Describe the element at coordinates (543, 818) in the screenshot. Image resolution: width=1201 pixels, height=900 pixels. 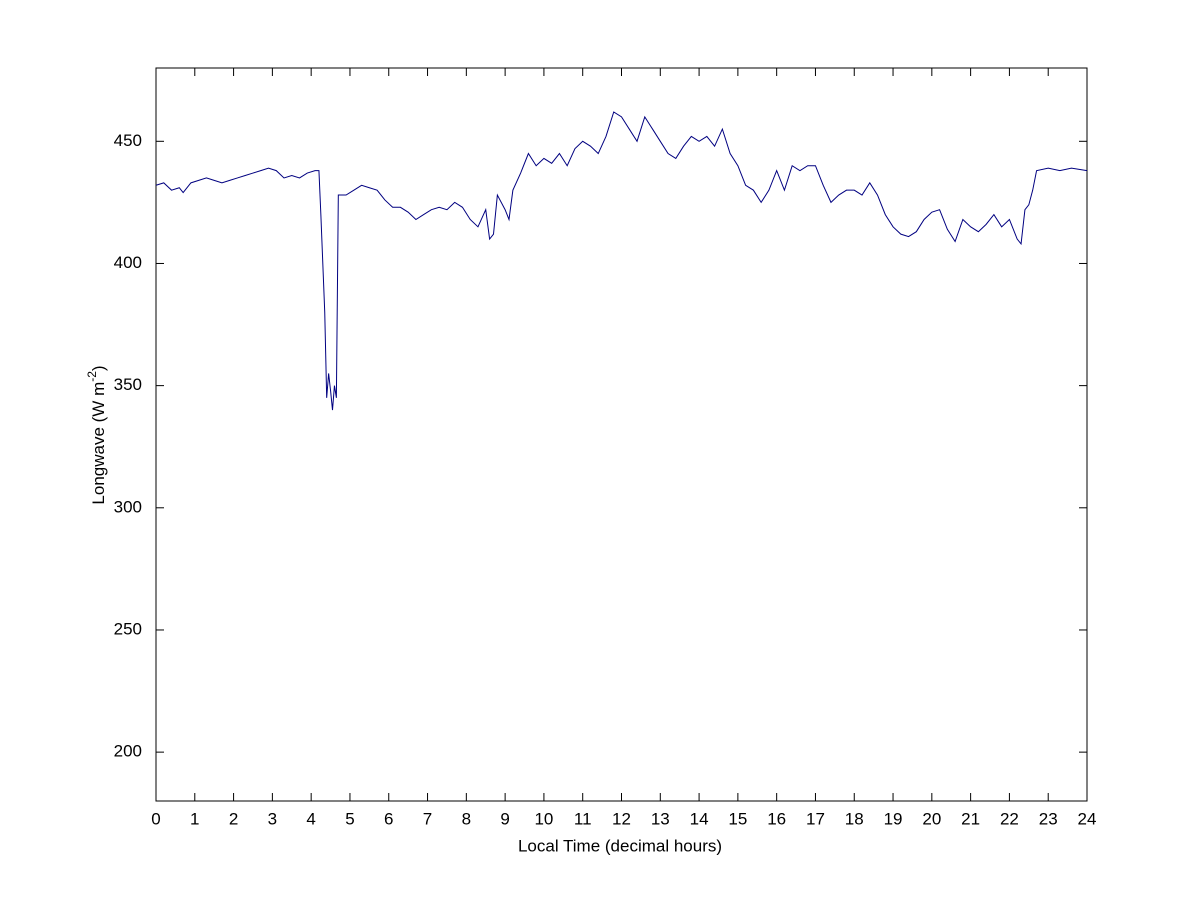
I see `x-tick-label: 10` at that location.